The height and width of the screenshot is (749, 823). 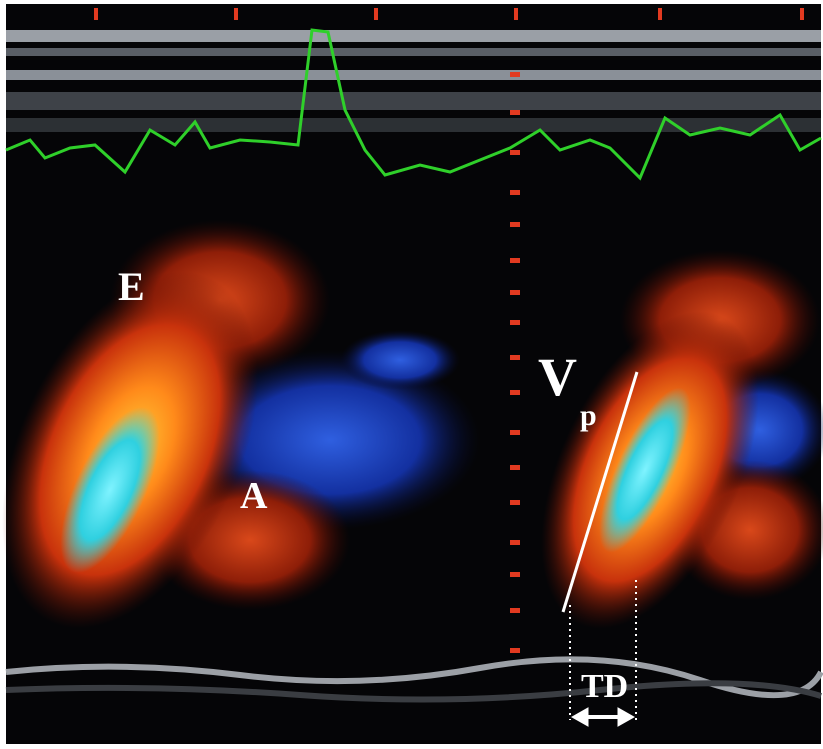 I want to click on vp-subscript: p, so click(x=588, y=415).